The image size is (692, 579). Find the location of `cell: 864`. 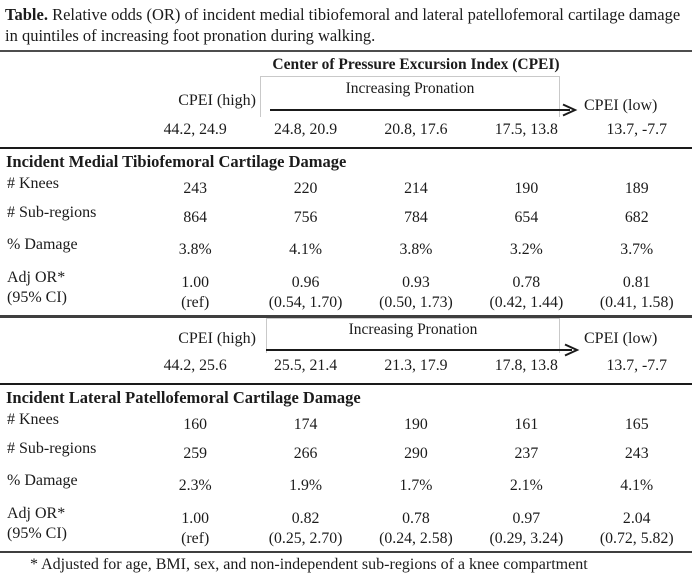

cell: 864 is located at coordinates (195, 217).